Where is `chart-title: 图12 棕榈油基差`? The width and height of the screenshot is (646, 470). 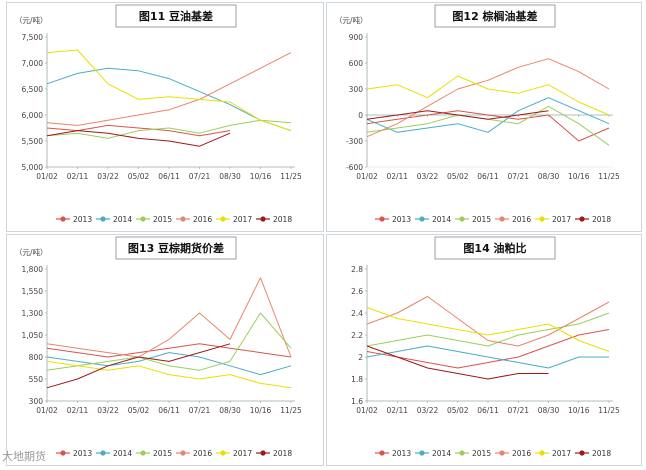 chart-title: 图12 棕榈油基差 is located at coordinates (494, 16).